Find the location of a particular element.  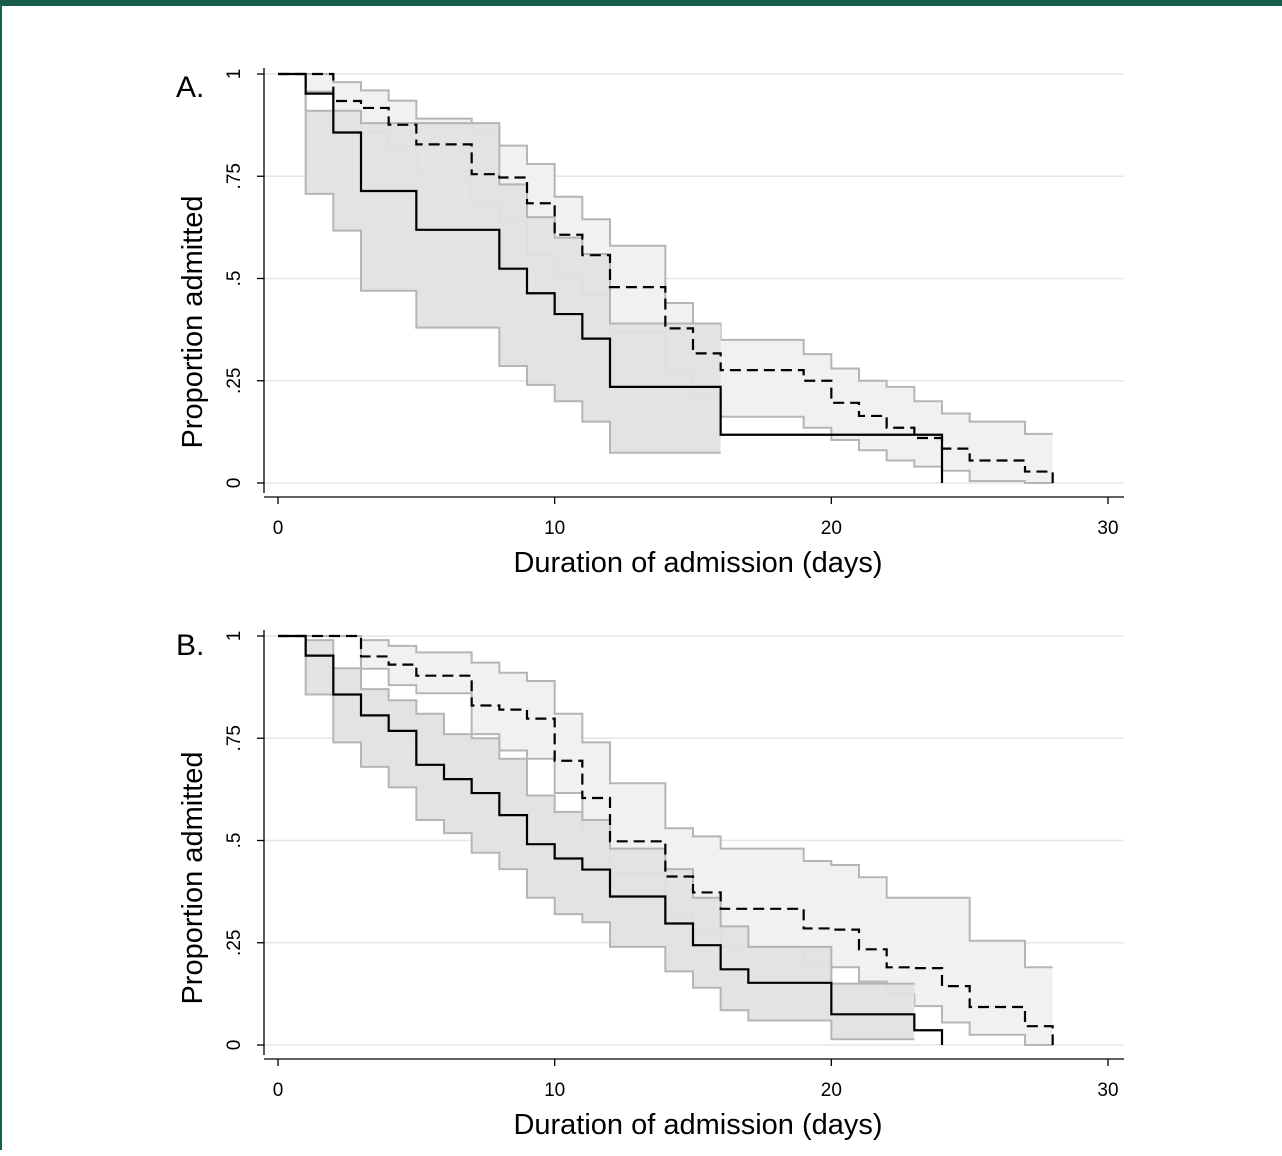

solid-ci-lower-edge is located at coordinates (499, 263).